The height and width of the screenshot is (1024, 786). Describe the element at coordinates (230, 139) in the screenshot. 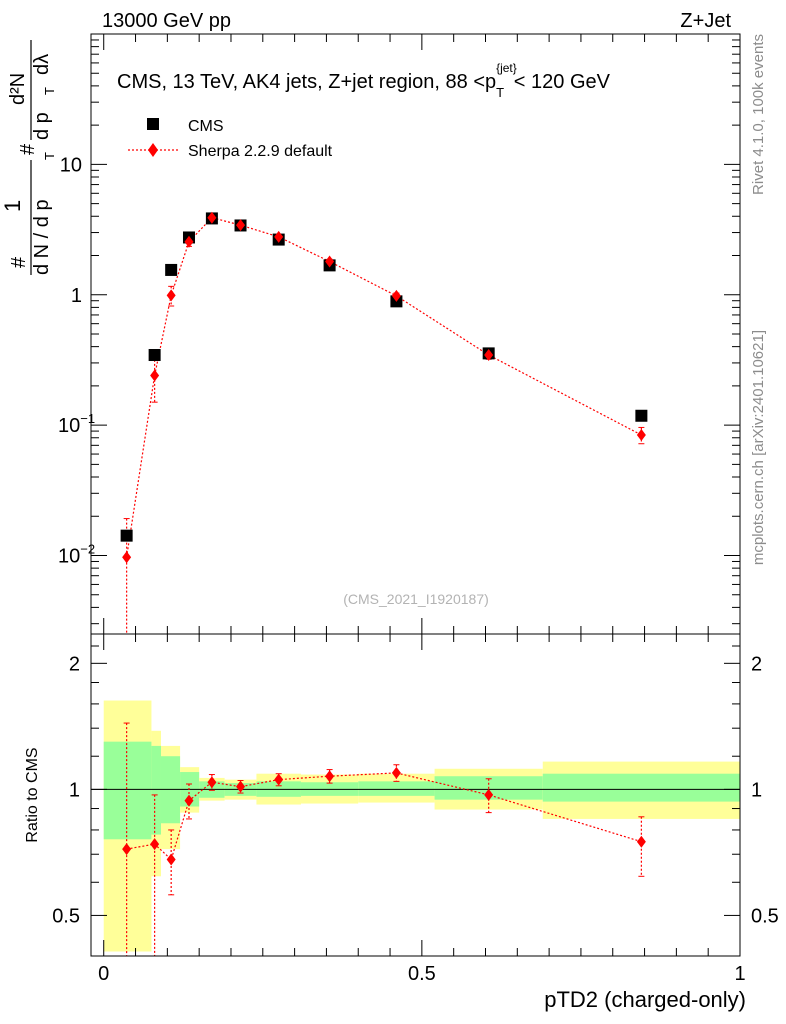

I see `legend: CMS Sherpa 2.2.9 default` at that location.